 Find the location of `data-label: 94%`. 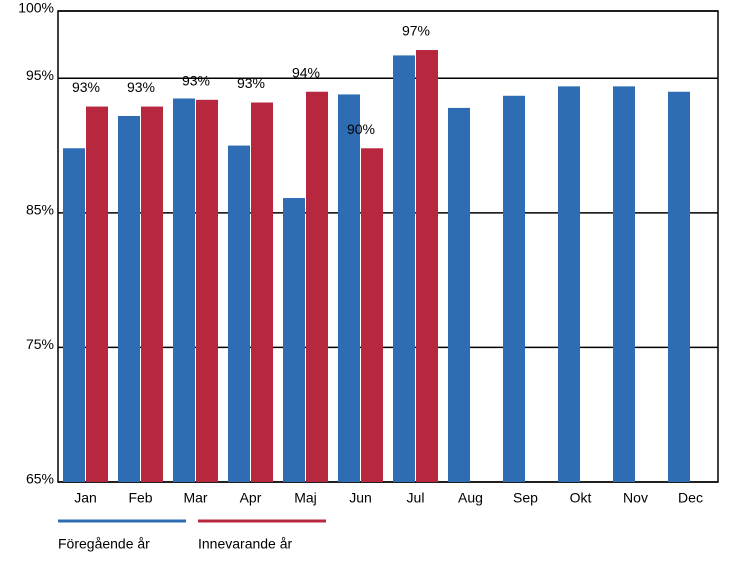

data-label: 94% is located at coordinates (306, 72).